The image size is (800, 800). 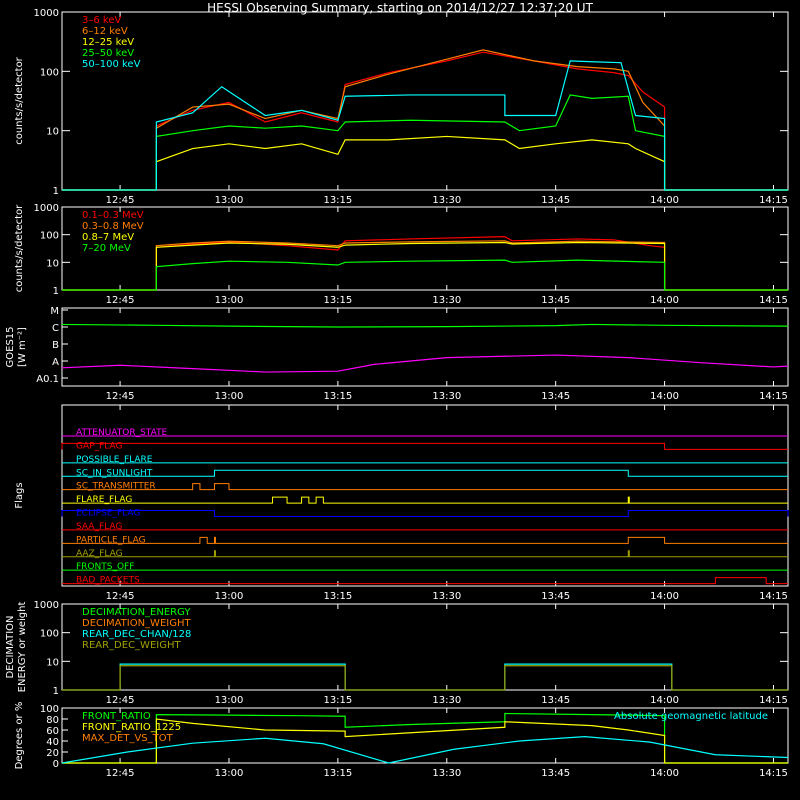 What do you see at coordinates (108, 581) in the screenshot?
I see `flag-label: BAD_PACKETS` at bounding box center [108, 581].